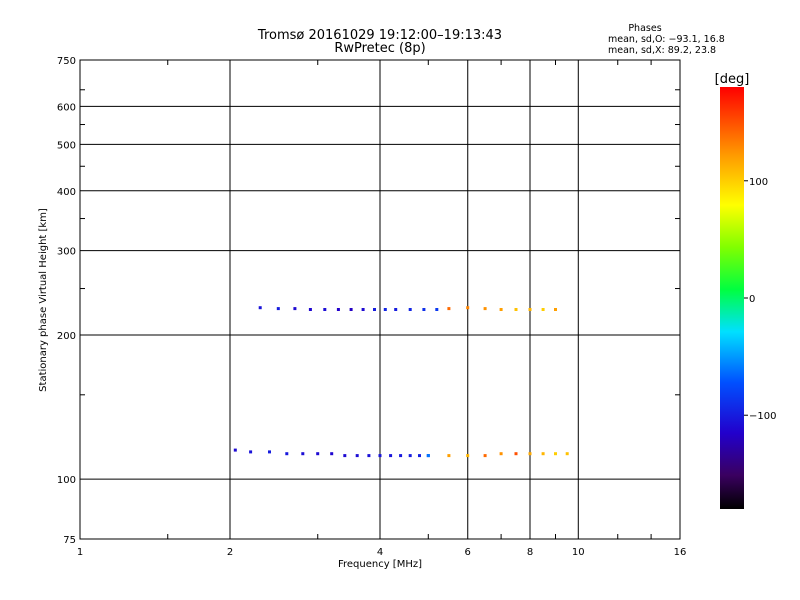  I want to click on y-axis-label: Stationary phase Virtual Height [km], so click(43, 300).